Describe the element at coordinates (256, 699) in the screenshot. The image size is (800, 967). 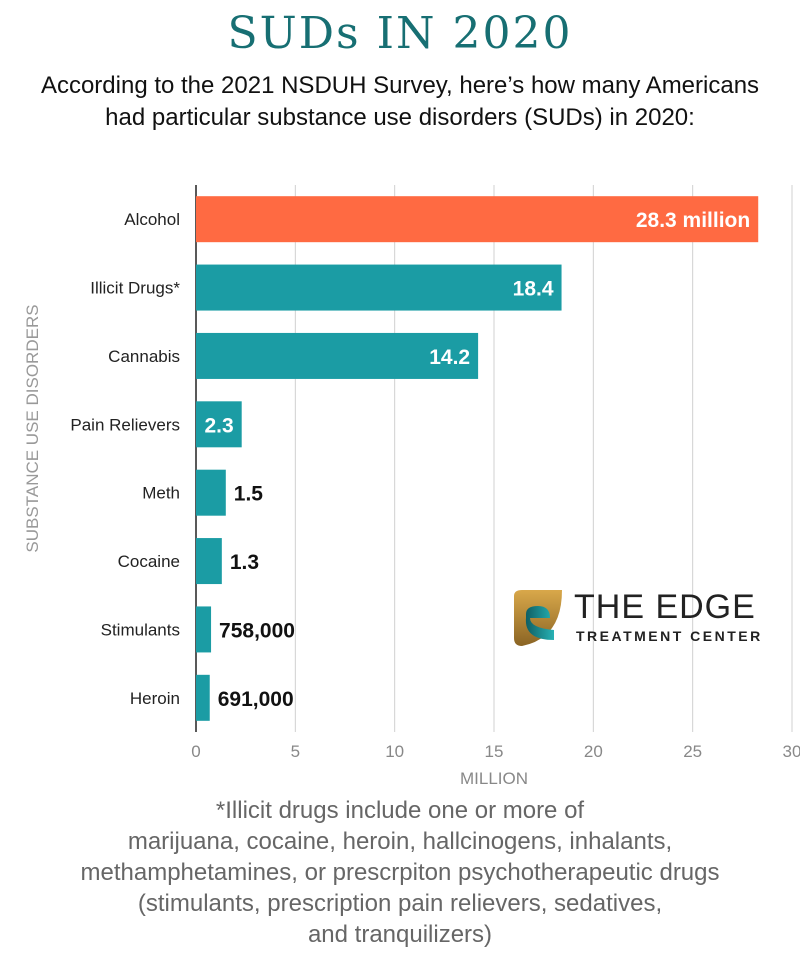
I see `data-label: 691,000` at that location.